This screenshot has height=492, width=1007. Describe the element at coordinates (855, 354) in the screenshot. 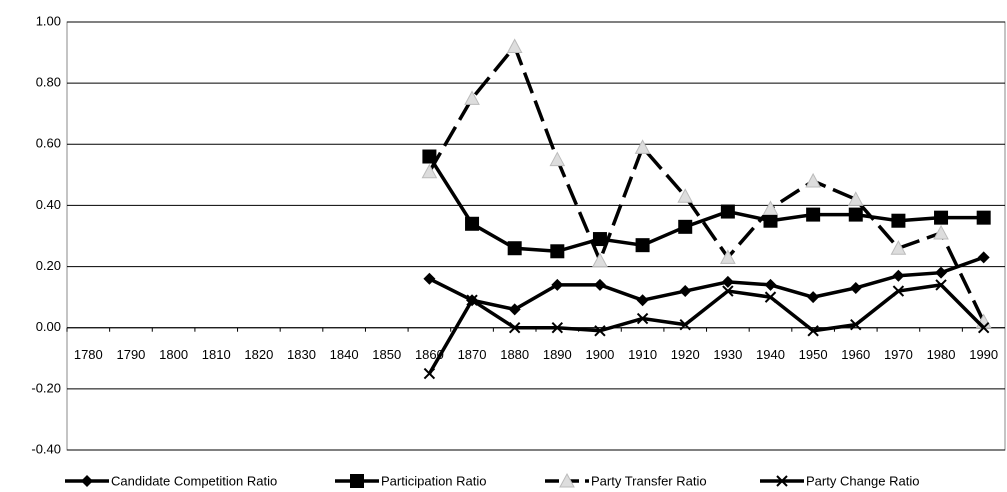

I see `x-tick-label: 1960` at that location.